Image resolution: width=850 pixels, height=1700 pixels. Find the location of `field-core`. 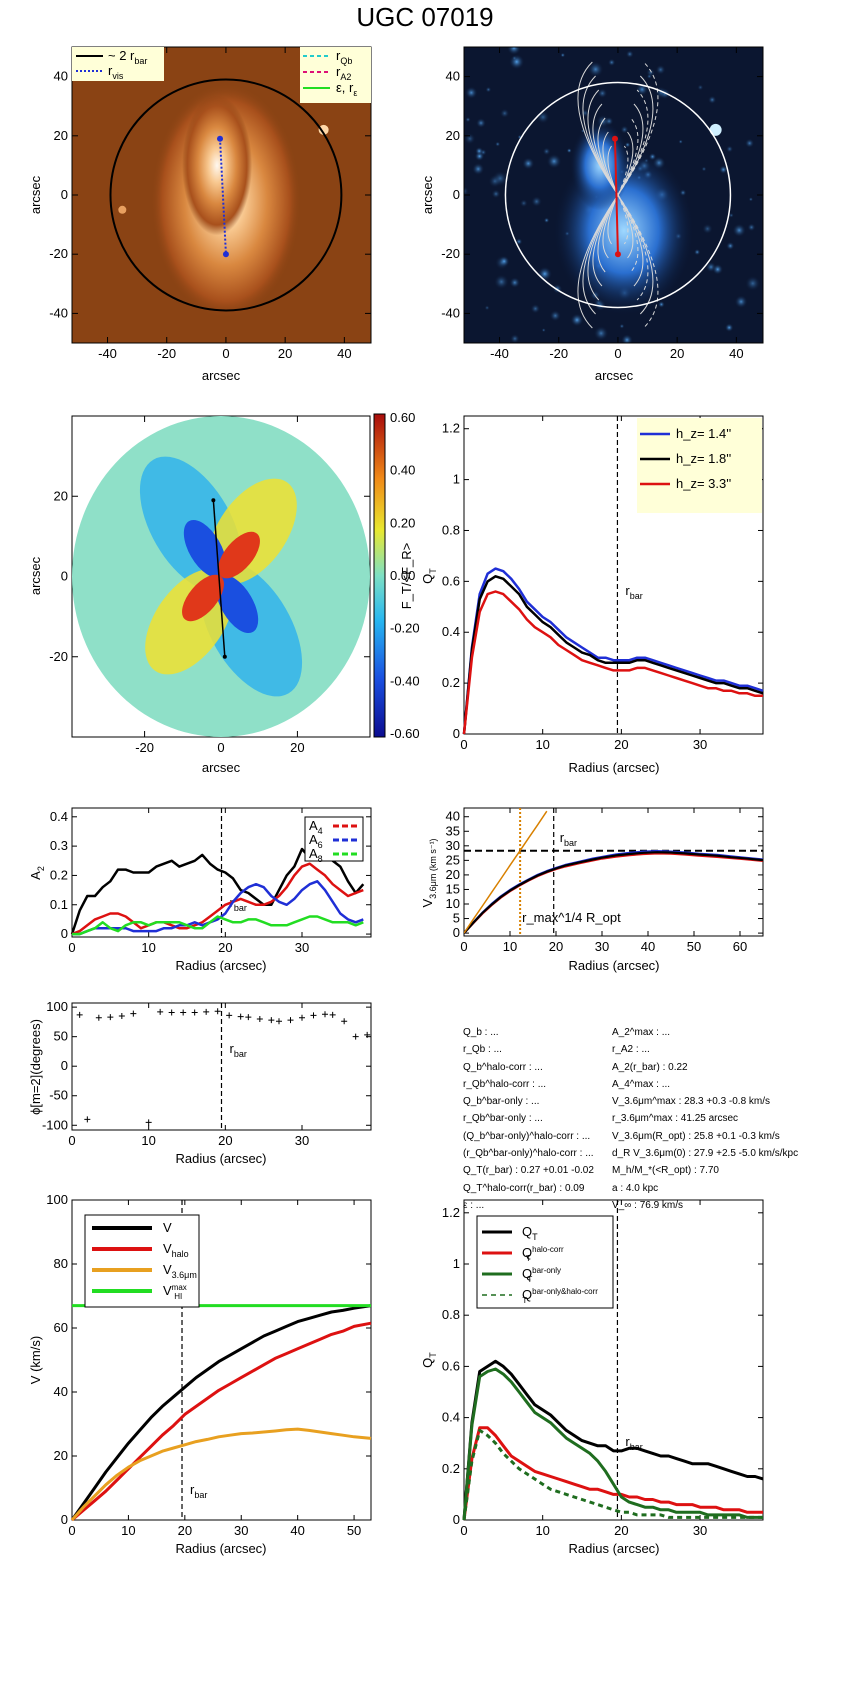

field-core is located at coordinates (239, 555).